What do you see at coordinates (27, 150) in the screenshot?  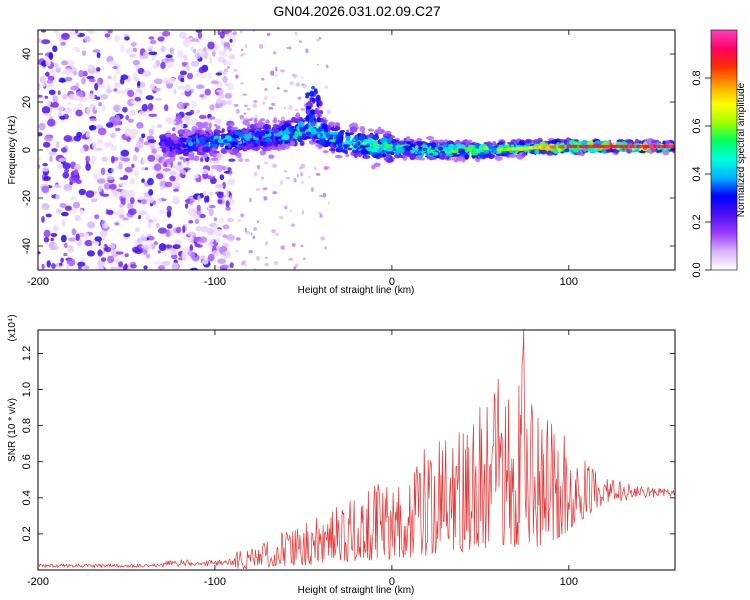 I see `y-tick-label: 0` at bounding box center [27, 150].